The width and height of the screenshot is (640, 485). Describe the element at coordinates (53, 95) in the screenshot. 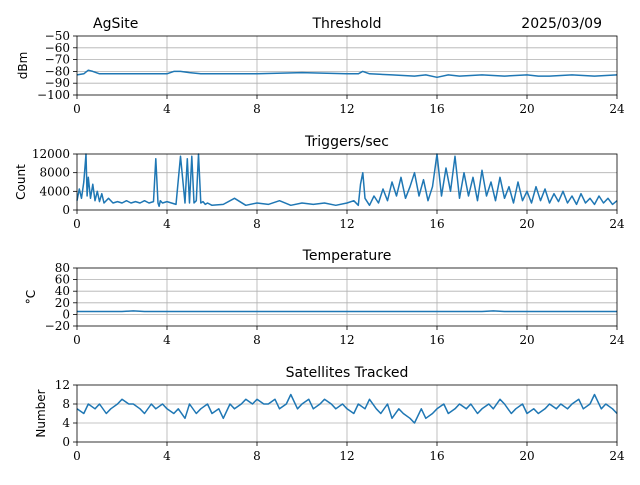

I see `threshold-ytick-label: −100` at that location.